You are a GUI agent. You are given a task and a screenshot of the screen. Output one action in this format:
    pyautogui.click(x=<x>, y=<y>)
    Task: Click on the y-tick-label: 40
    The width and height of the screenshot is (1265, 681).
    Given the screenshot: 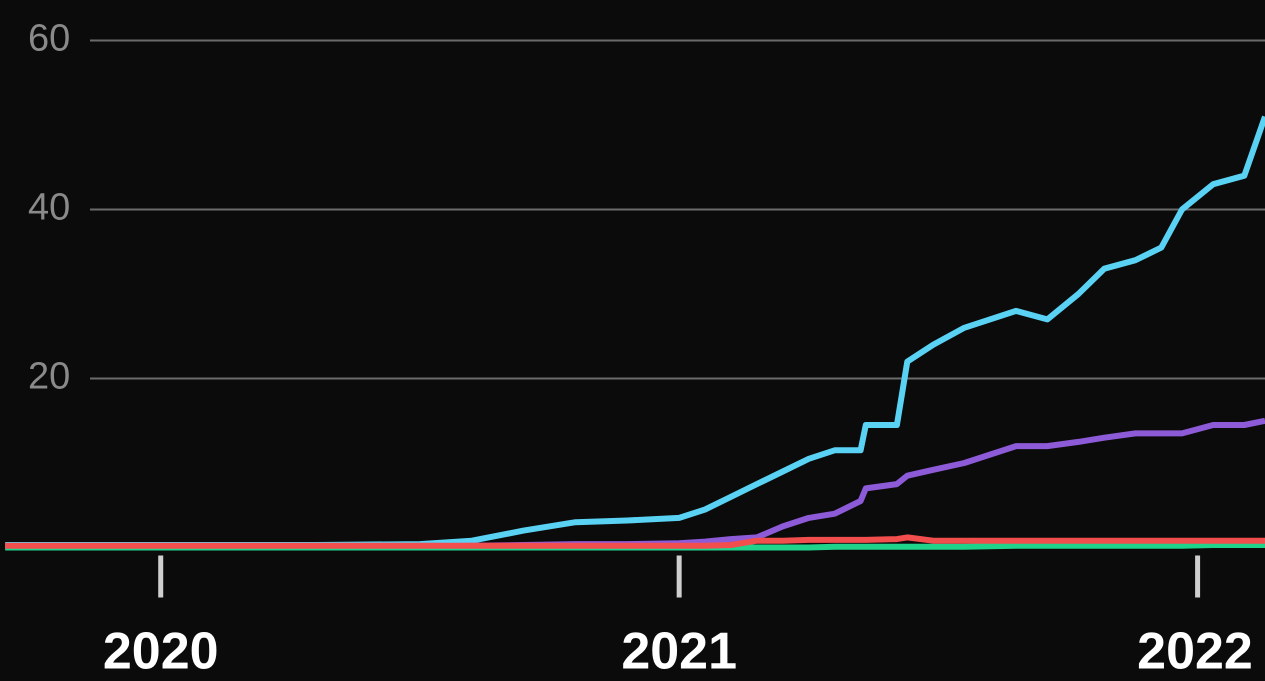 What is the action you would take?
    pyautogui.click(x=49, y=208)
    